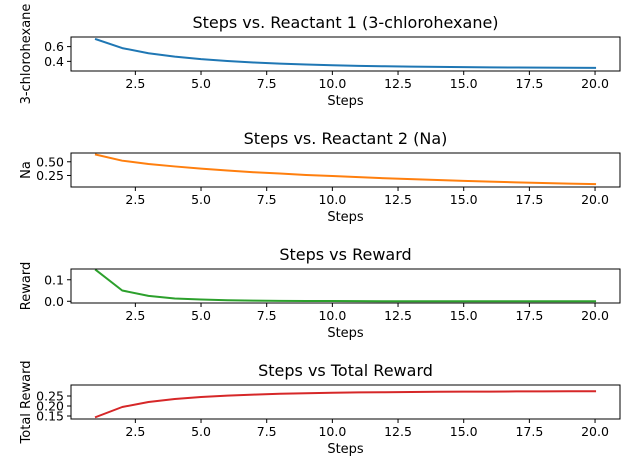 This screenshot has height=474, width=633. What do you see at coordinates (54, 301) in the screenshot?
I see `y-tick-label: 0.0` at bounding box center [54, 301].